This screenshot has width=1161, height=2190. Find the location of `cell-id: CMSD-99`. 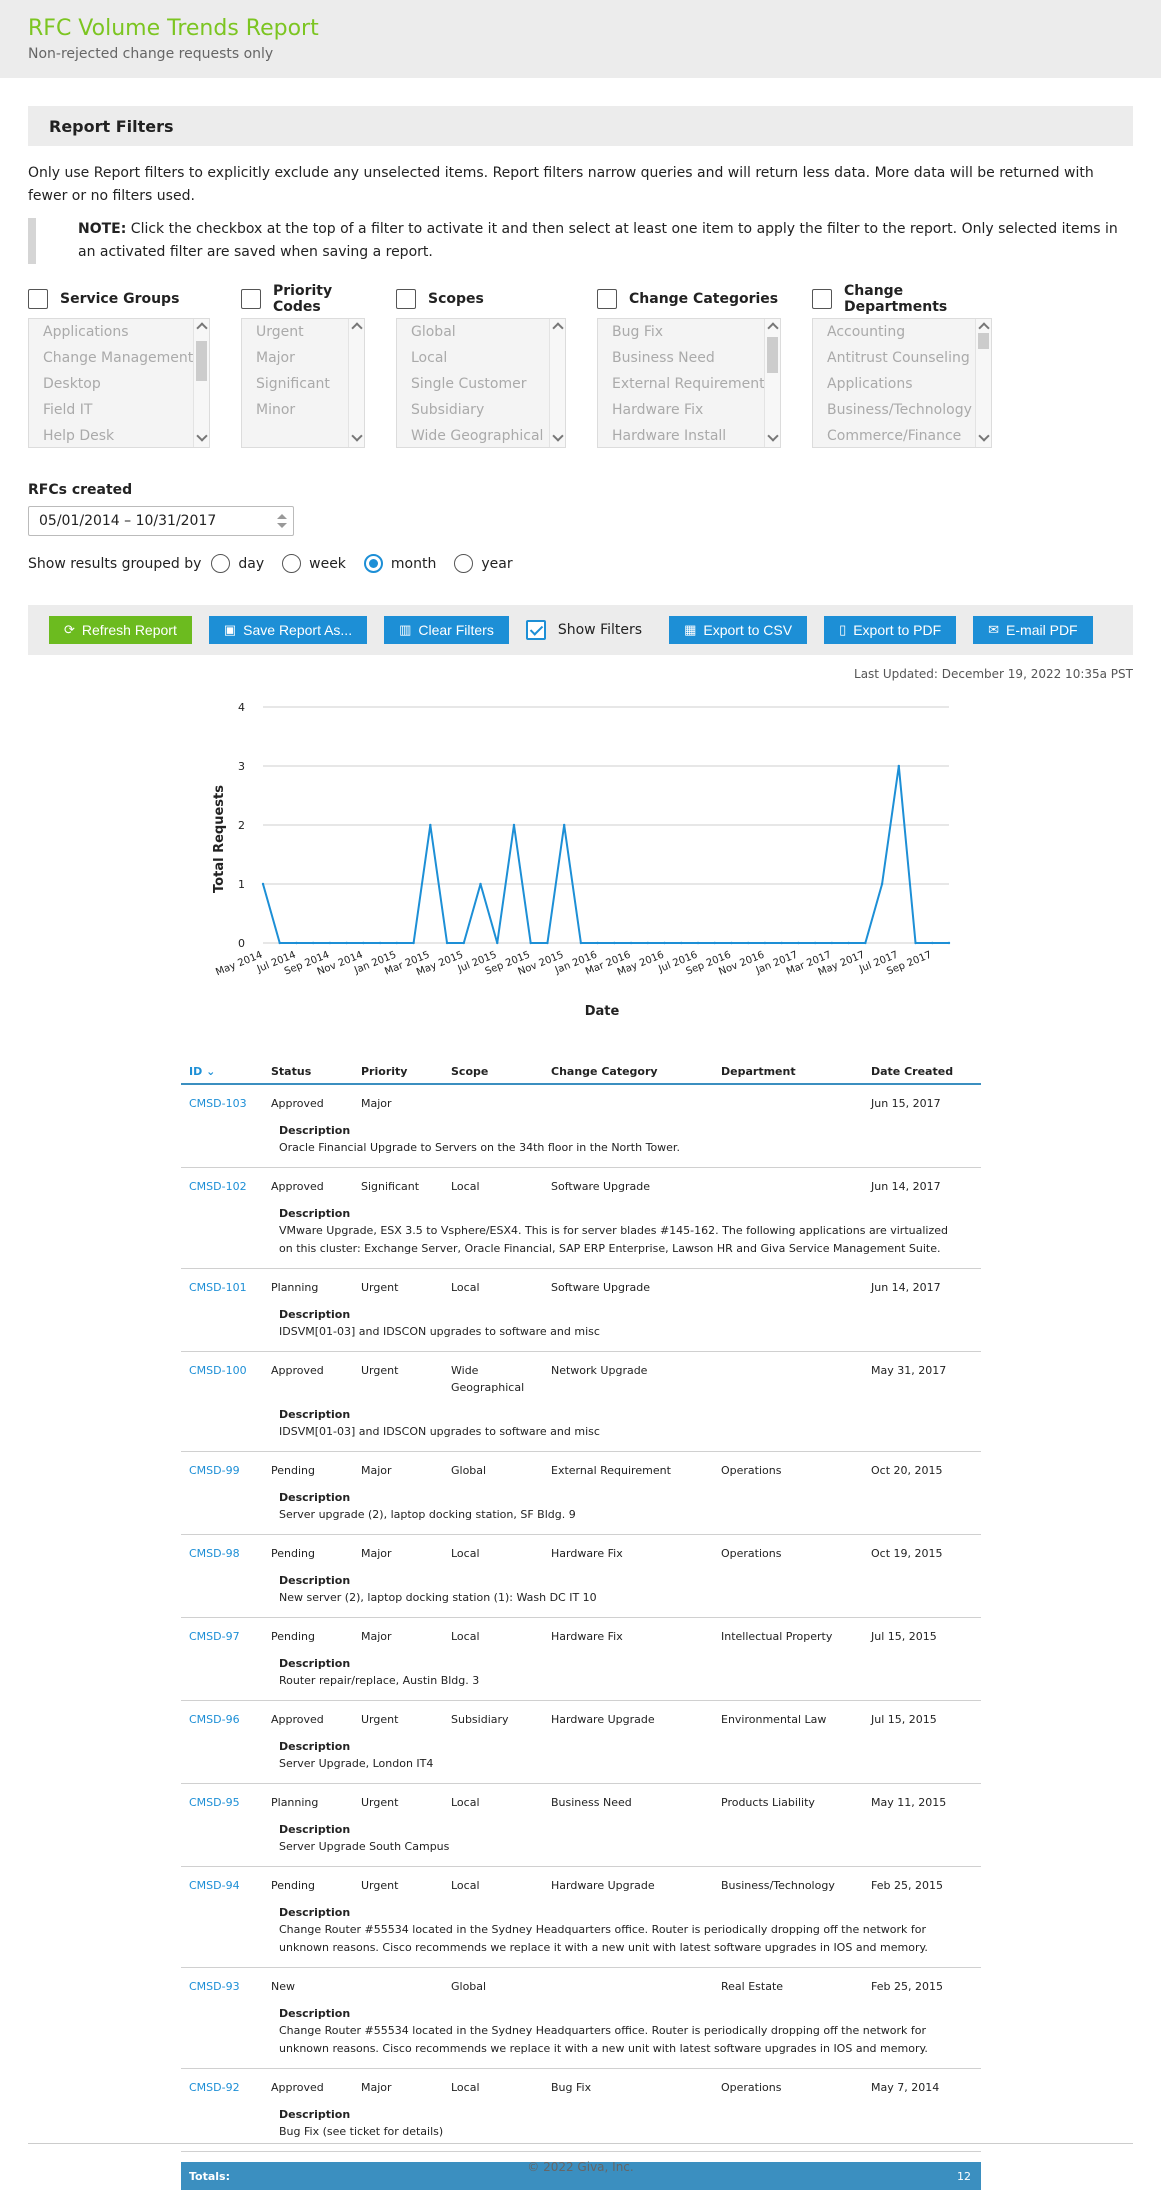

cell-id: CMSD-99 is located at coordinates (214, 1470).